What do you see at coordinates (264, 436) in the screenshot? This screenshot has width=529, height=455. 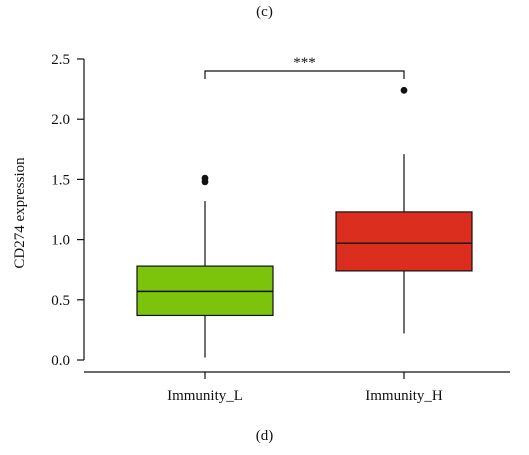 I see `panel-label-bottom: (d)` at bounding box center [264, 436].